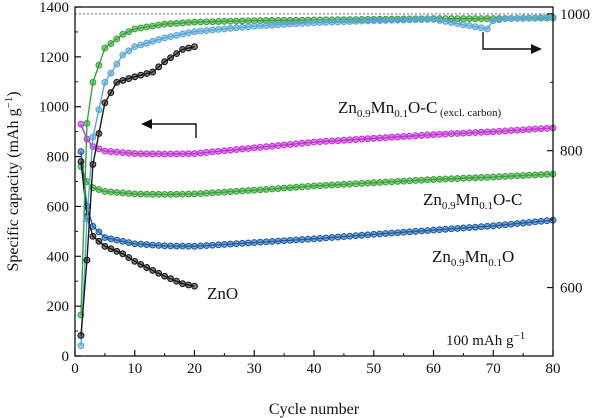 The image size is (600, 418). What do you see at coordinates (507, 199) in the screenshot?
I see `series-label-part: O-C` at bounding box center [507, 199].